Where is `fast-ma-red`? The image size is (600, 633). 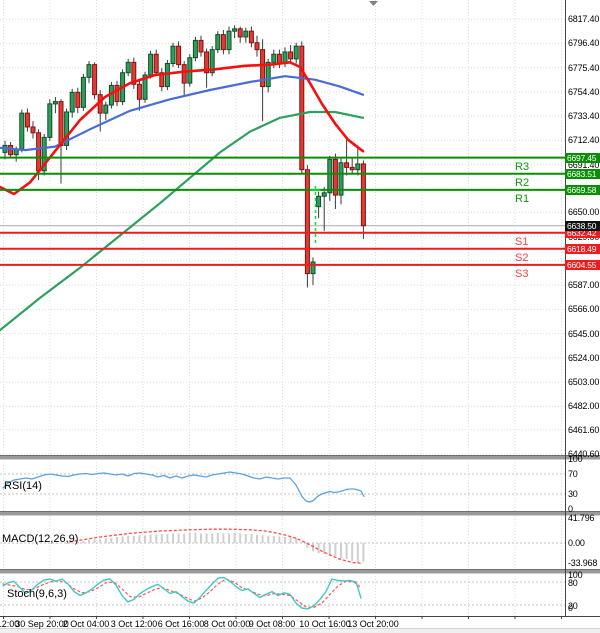 fast-ma-red is located at coordinates (182, 128).